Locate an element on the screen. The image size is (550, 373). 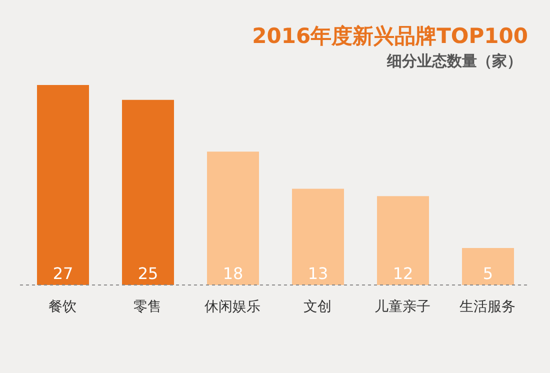
data-label: 18 is located at coordinates (233, 273).